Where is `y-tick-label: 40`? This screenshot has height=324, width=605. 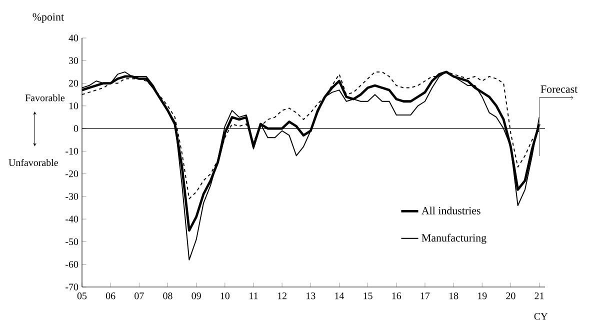
y-tick-label: 40 is located at coordinates (73, 38).